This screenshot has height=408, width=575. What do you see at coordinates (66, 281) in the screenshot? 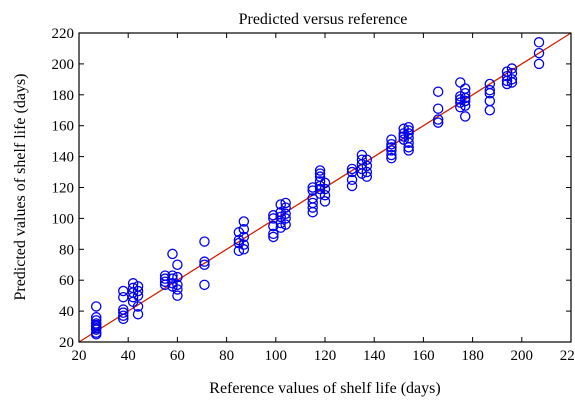
I see `y-tick-label: 60` at bounding box center [66, 281].